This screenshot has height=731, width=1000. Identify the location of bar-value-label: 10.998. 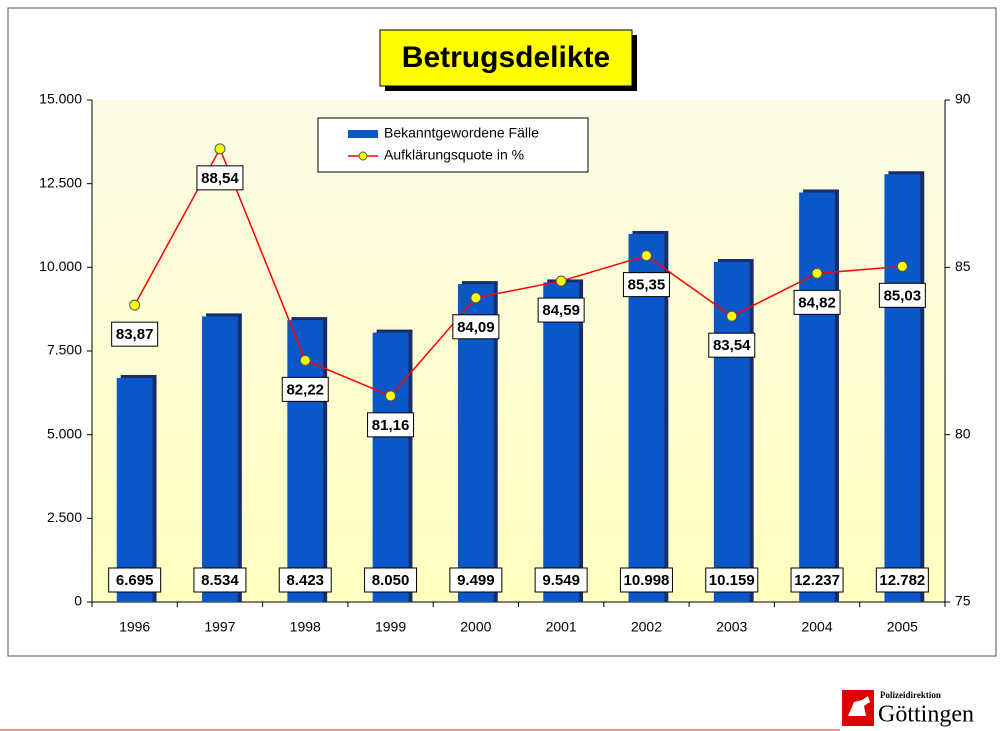
(647, 580).